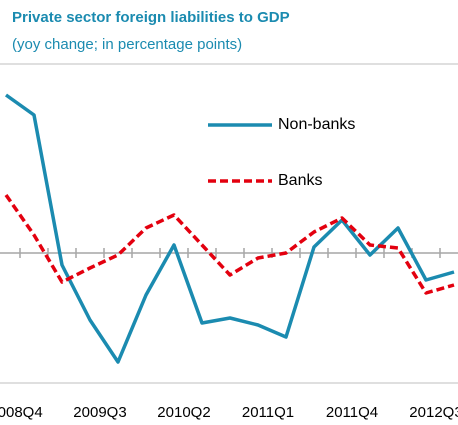  What do you see at coordinates (316, 124) in the screenshot?
I see `legend-label: Non-banks` at bounding box center [316, 124].